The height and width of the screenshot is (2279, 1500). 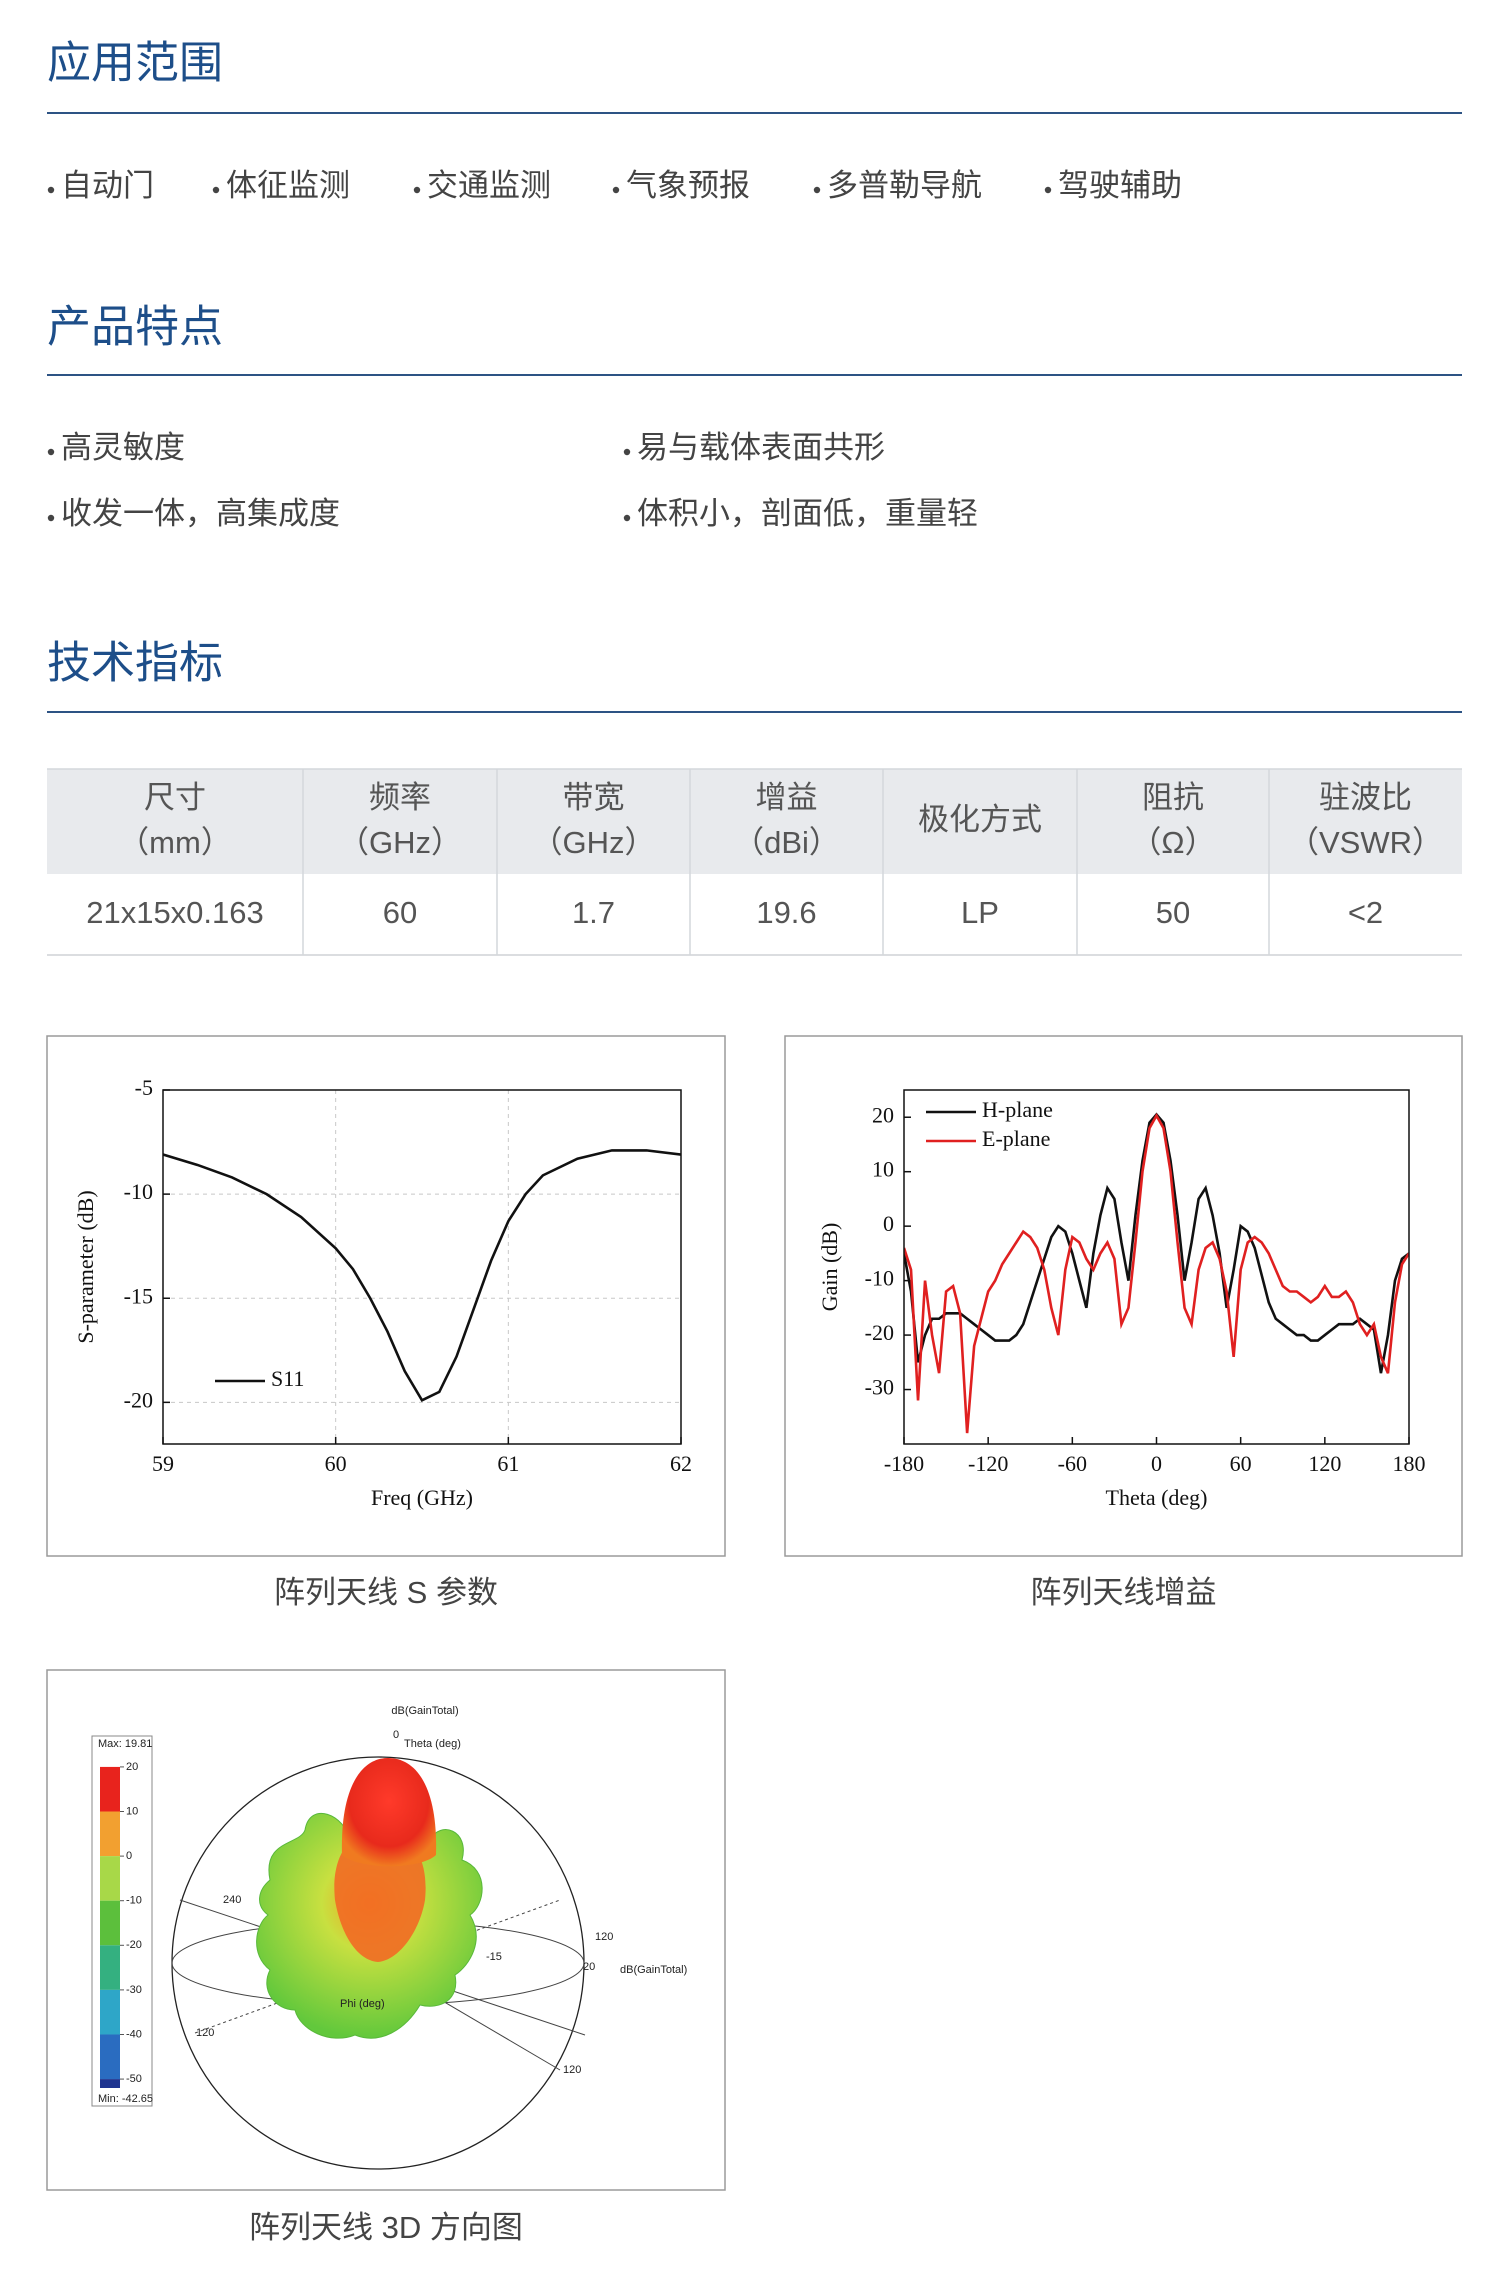 I want to click on list-item: 高灵敏度, so click(x=123, y=447).